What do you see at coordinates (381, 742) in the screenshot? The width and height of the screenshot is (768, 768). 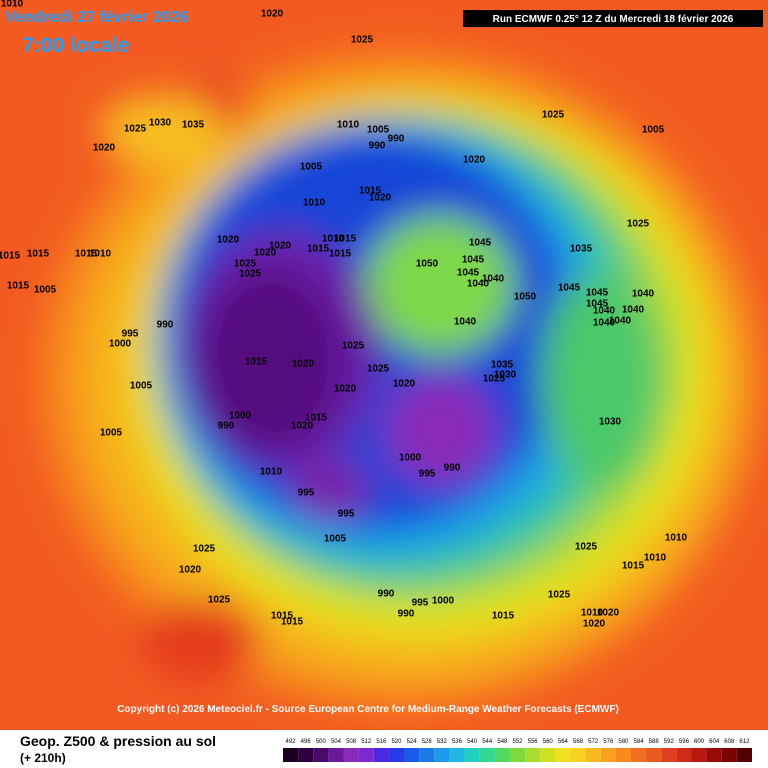 I see `scale-label: 516` at bounding box center [381, 742].